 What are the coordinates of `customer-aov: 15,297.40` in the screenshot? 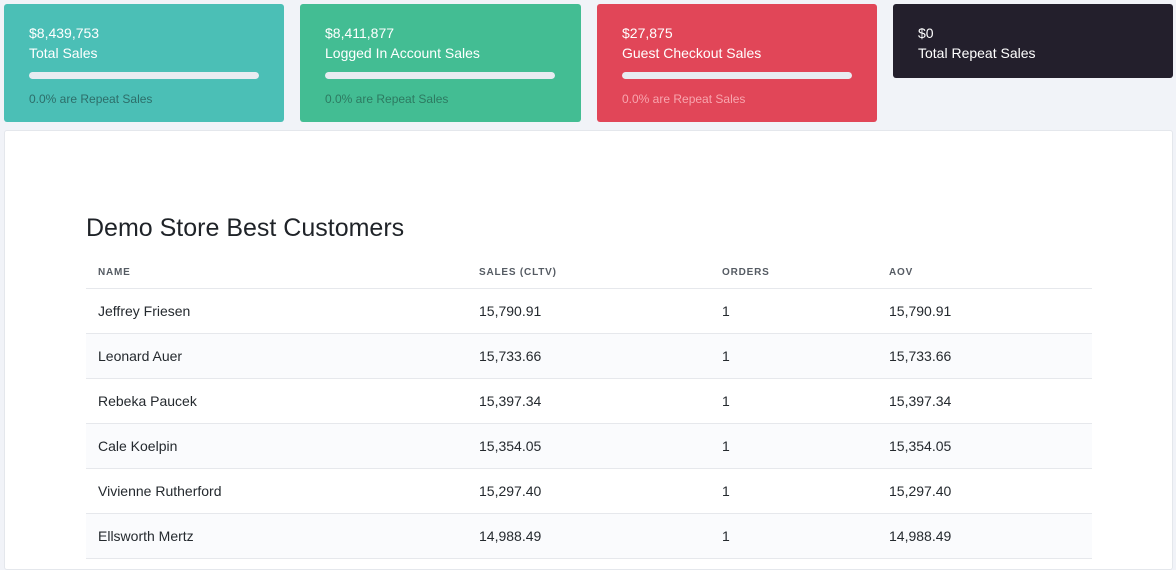 It's located at (984, 491).